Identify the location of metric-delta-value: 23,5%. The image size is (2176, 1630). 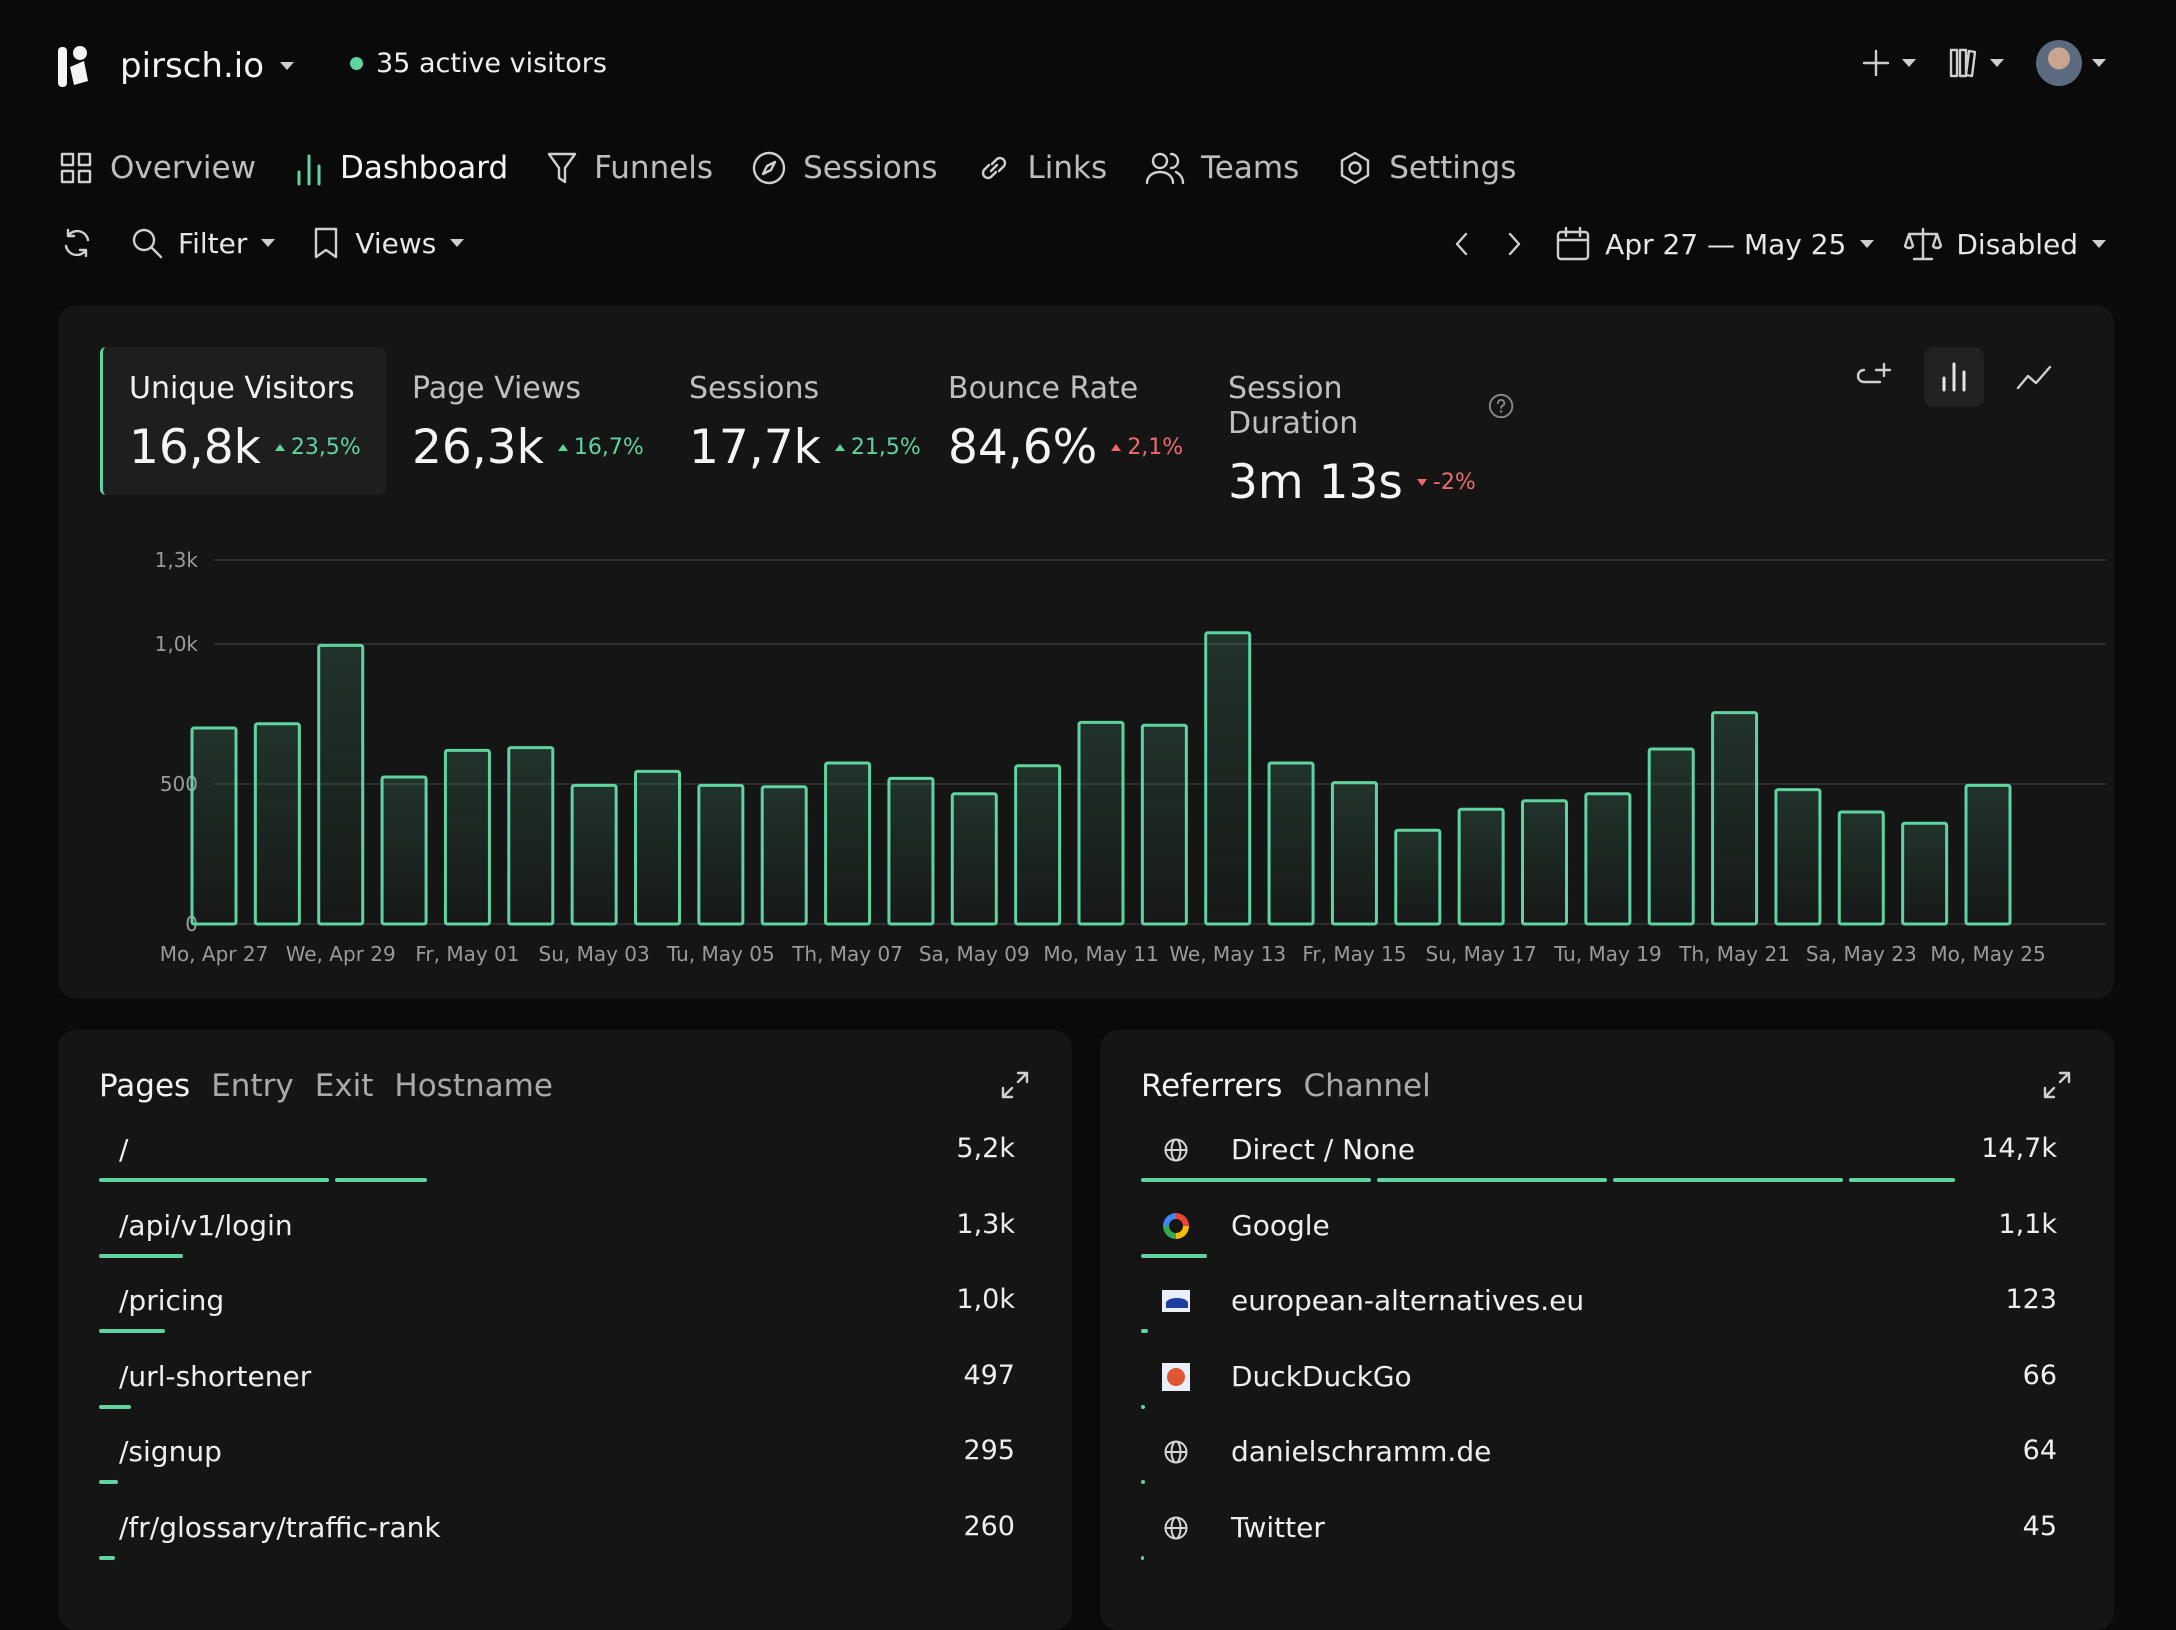
(325, 447).